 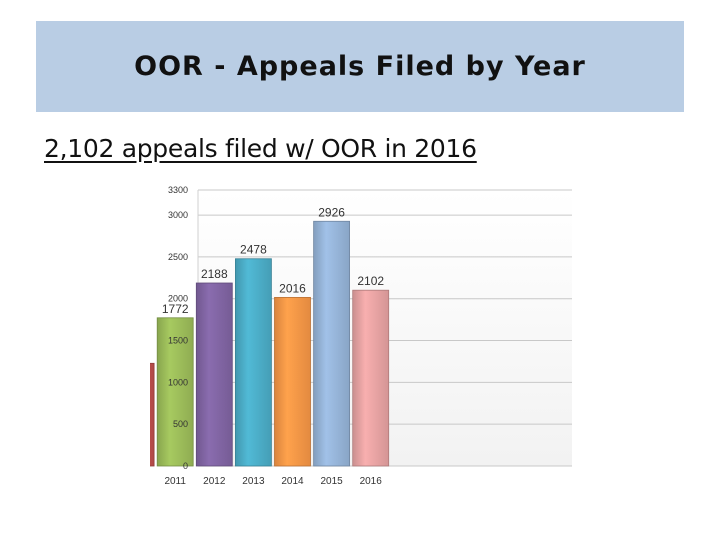 What do you see at coordinates (214, 274) in the screenshot?
I see `data-label-2012: 2188` at bounding box center [214, 274].